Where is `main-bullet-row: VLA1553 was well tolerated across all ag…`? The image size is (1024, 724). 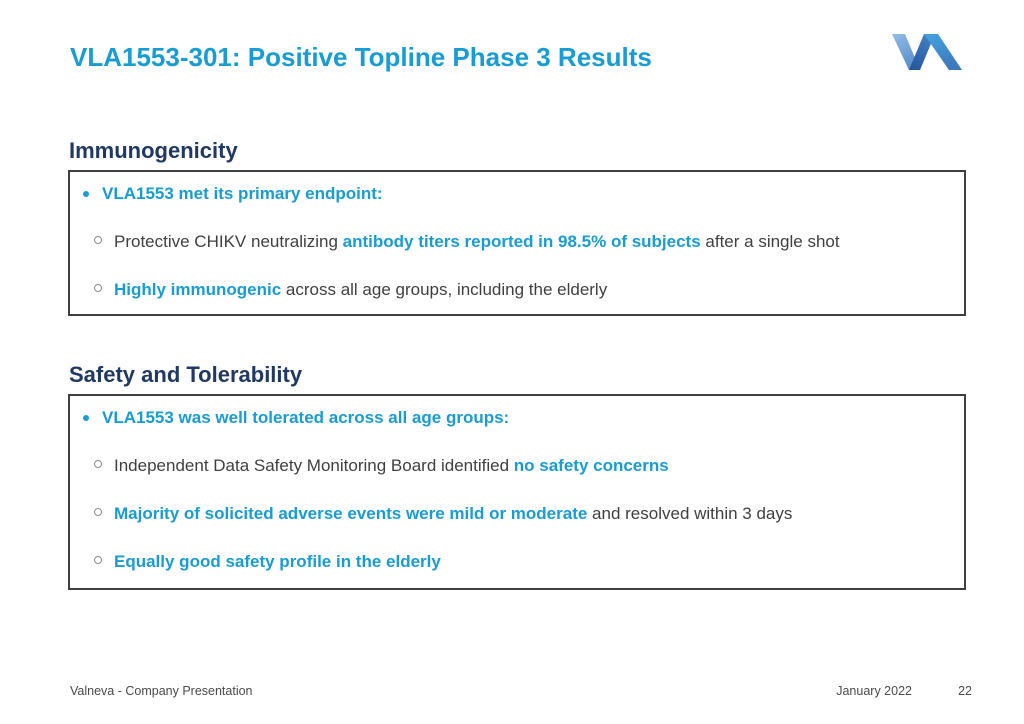
main-bullet-row: VLA1553 was well tolerated across all ag… is located at coordinates (523, 418).